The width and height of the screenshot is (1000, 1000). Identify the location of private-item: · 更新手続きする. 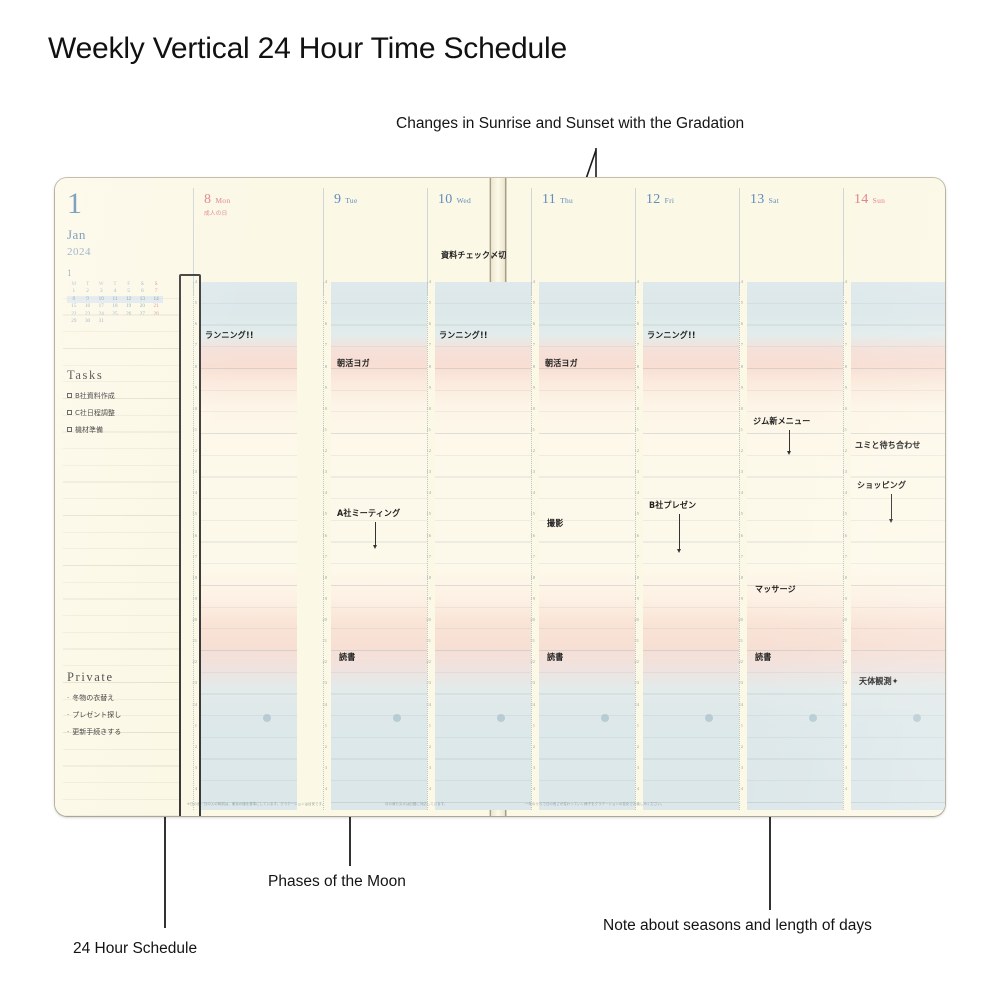
(121, 731).